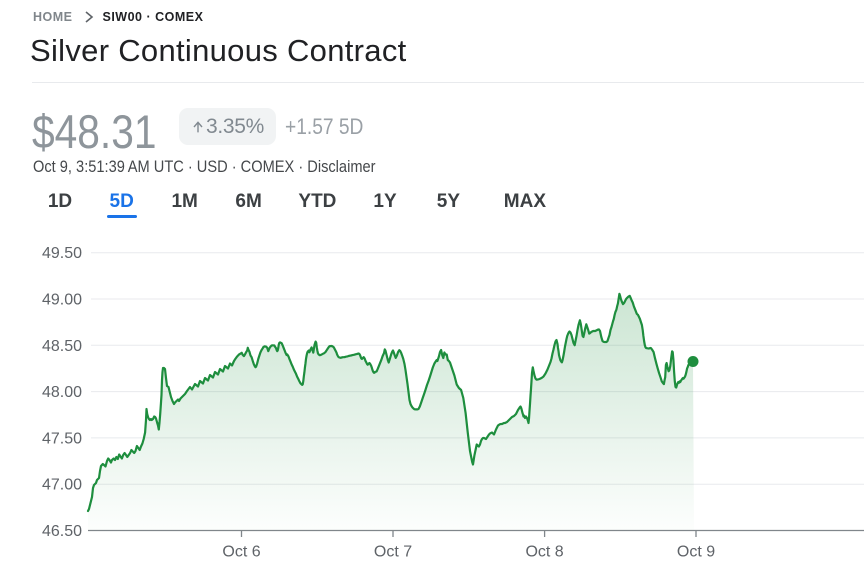 Image resolution: width=864 pixels, height=586 pixels. Describe the element at coordinates (393, 551) in the screenshot. I see `svg-text: Oct 7` at that location.